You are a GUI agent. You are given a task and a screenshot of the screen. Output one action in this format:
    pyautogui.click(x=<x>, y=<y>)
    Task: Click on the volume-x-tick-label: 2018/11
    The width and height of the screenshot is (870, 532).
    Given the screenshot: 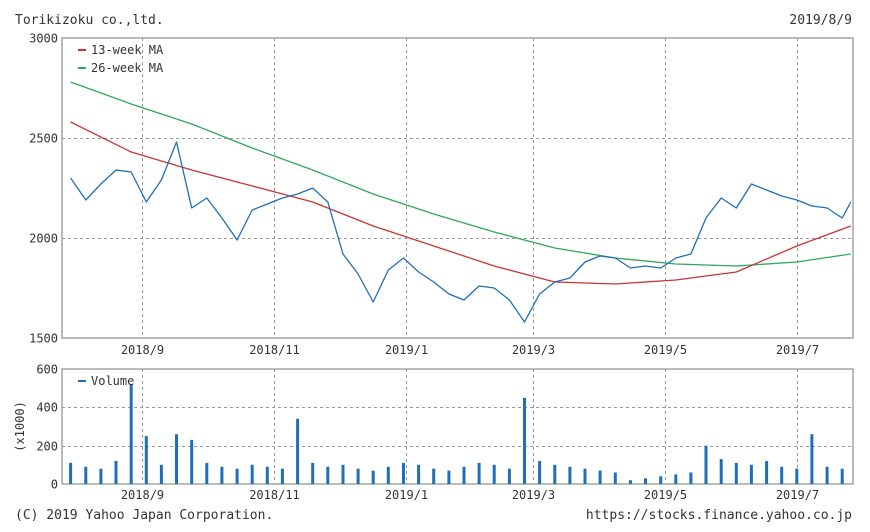 What is the action you would take?
    pyautogui.click(x=274, y=495)
    